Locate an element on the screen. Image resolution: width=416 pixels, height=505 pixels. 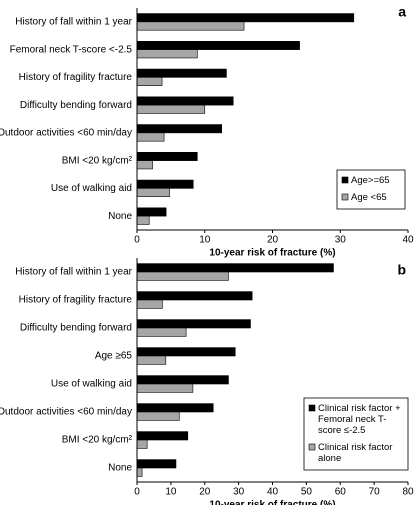
legend-label: Clinical risk factor alone is located at coordinates (355, 453).